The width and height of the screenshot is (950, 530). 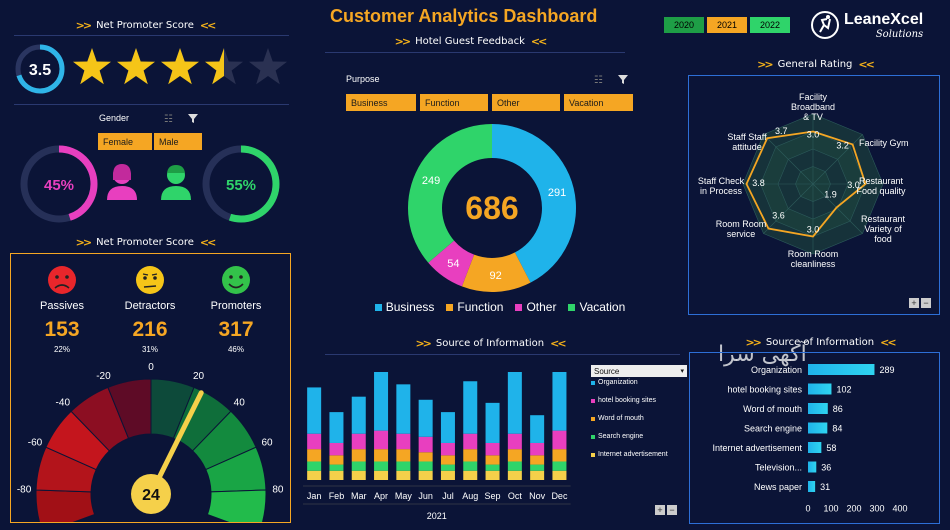 What do you see at coordinates (425, 496) in the screenshot?
I see `x-tick-label: Jun` at bounding box center [425, 496].